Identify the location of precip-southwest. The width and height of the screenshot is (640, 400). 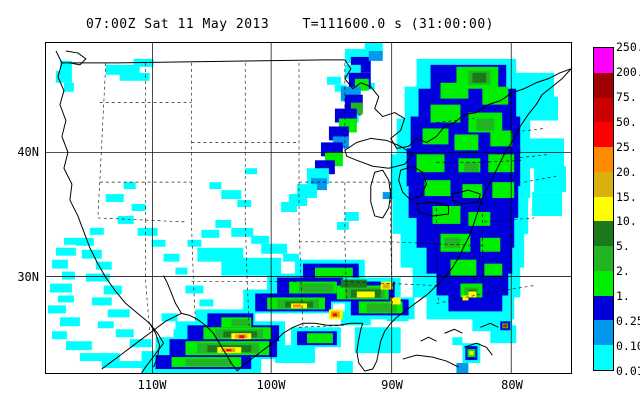
(130, 275).